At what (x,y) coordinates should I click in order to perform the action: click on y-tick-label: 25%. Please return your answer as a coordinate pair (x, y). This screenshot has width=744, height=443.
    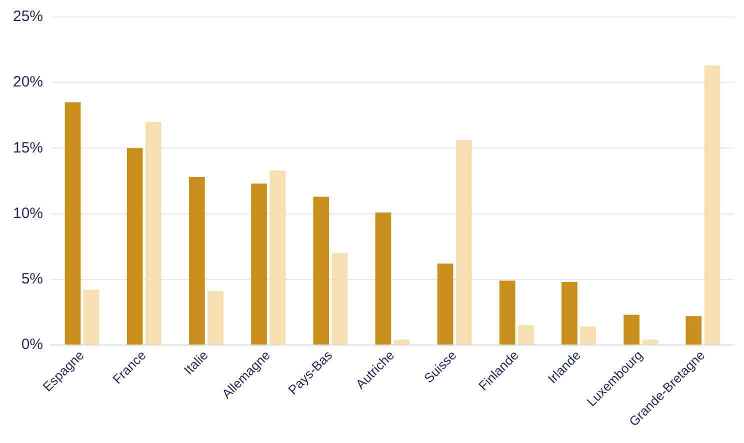
    Looking at the image, I should click on (28, 17).